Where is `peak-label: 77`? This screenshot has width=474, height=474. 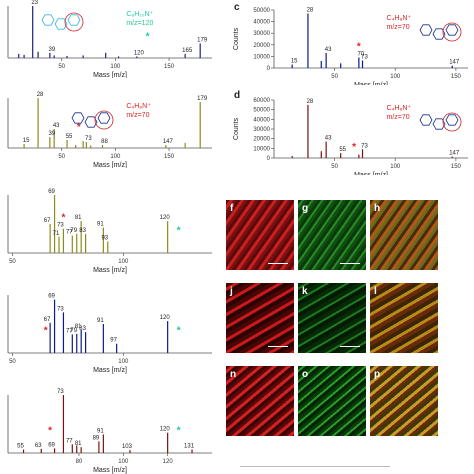 peak-label: 77 is located at coordinates (69, 331).